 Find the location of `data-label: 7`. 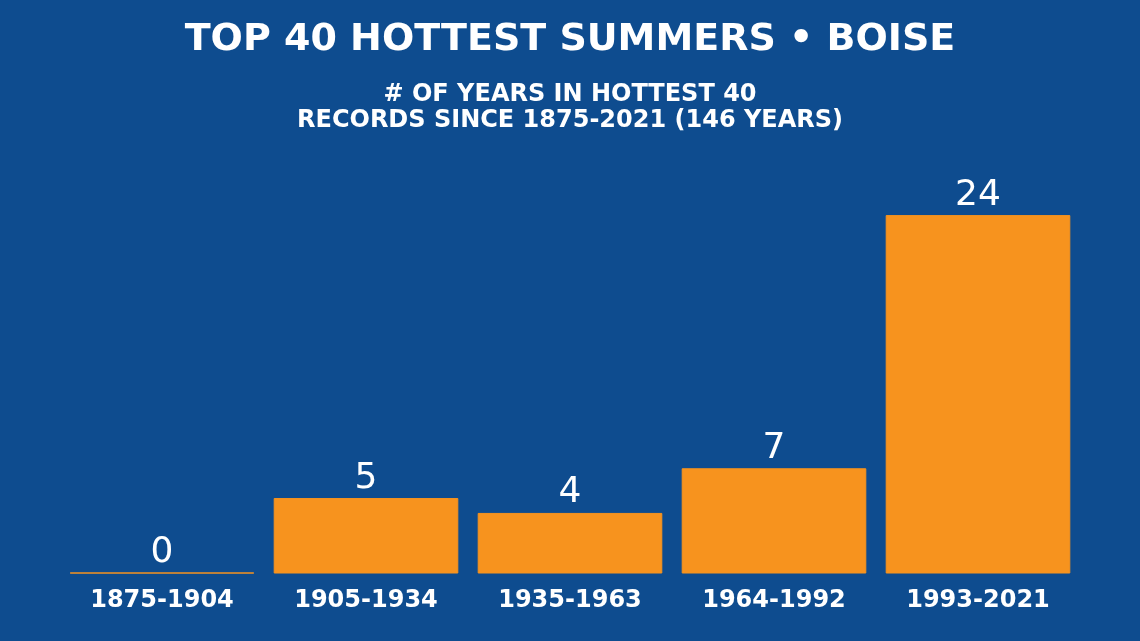

data-label: 7 is located at coordinates (774, 445).